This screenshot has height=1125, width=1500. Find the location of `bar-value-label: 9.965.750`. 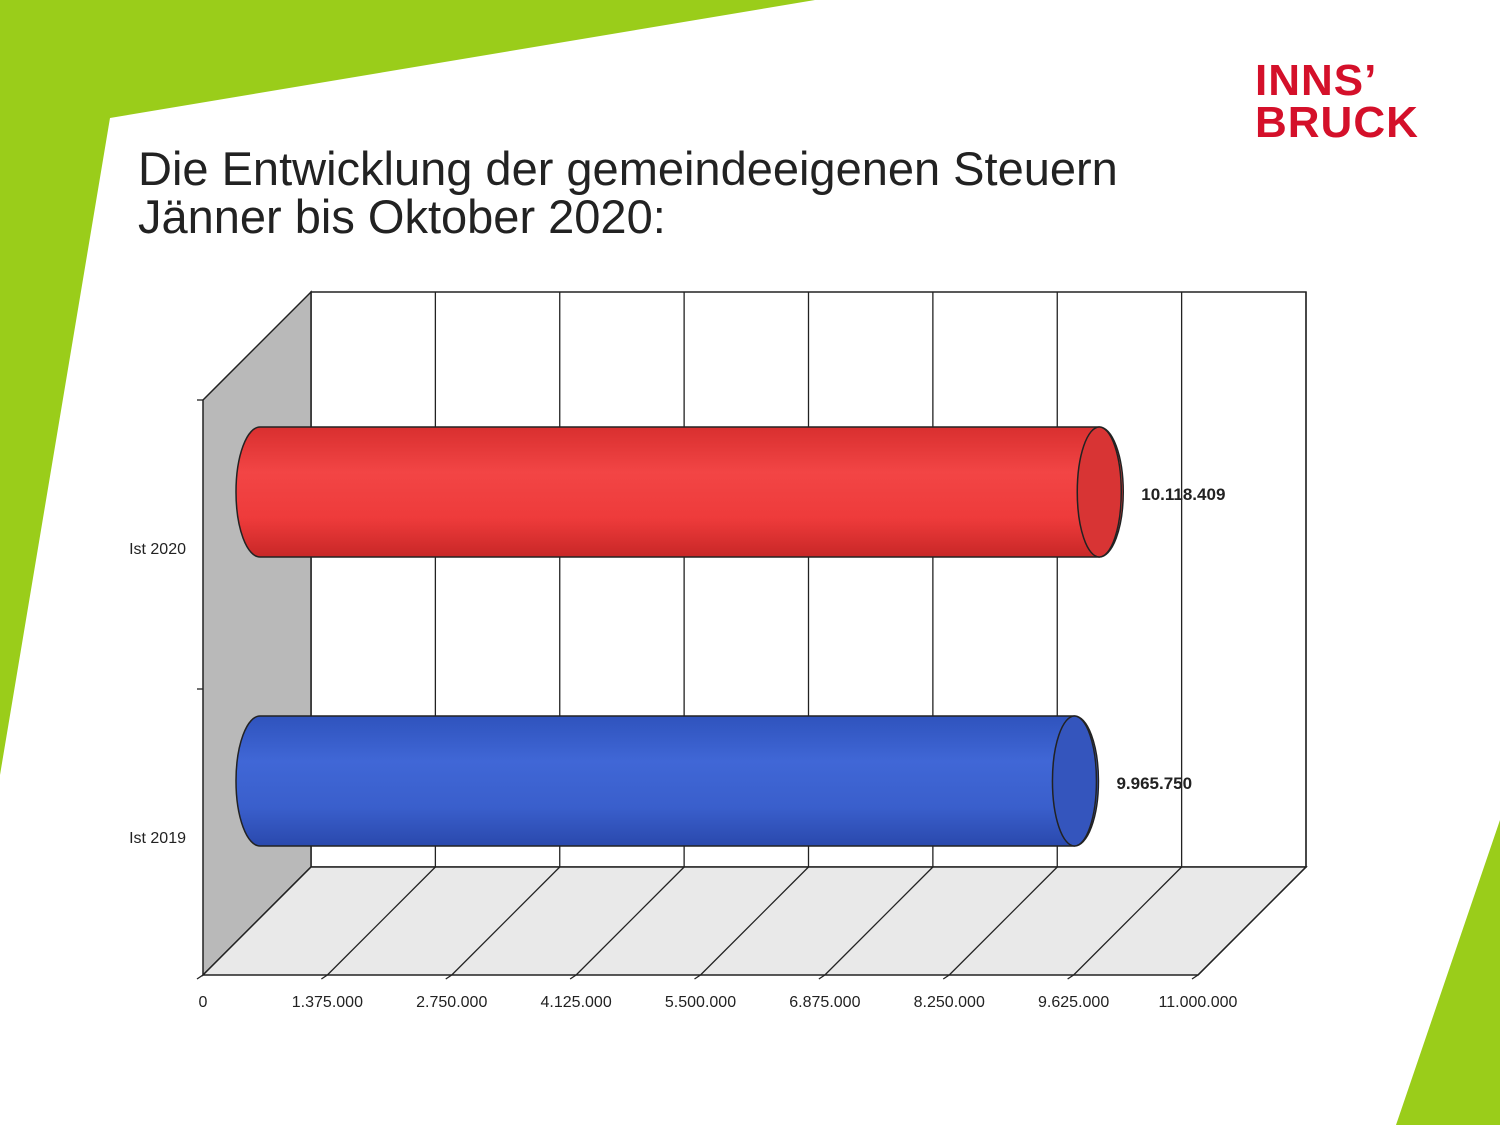

bar-value-label: 9.965.750 is located at coordinates (1154, 783).